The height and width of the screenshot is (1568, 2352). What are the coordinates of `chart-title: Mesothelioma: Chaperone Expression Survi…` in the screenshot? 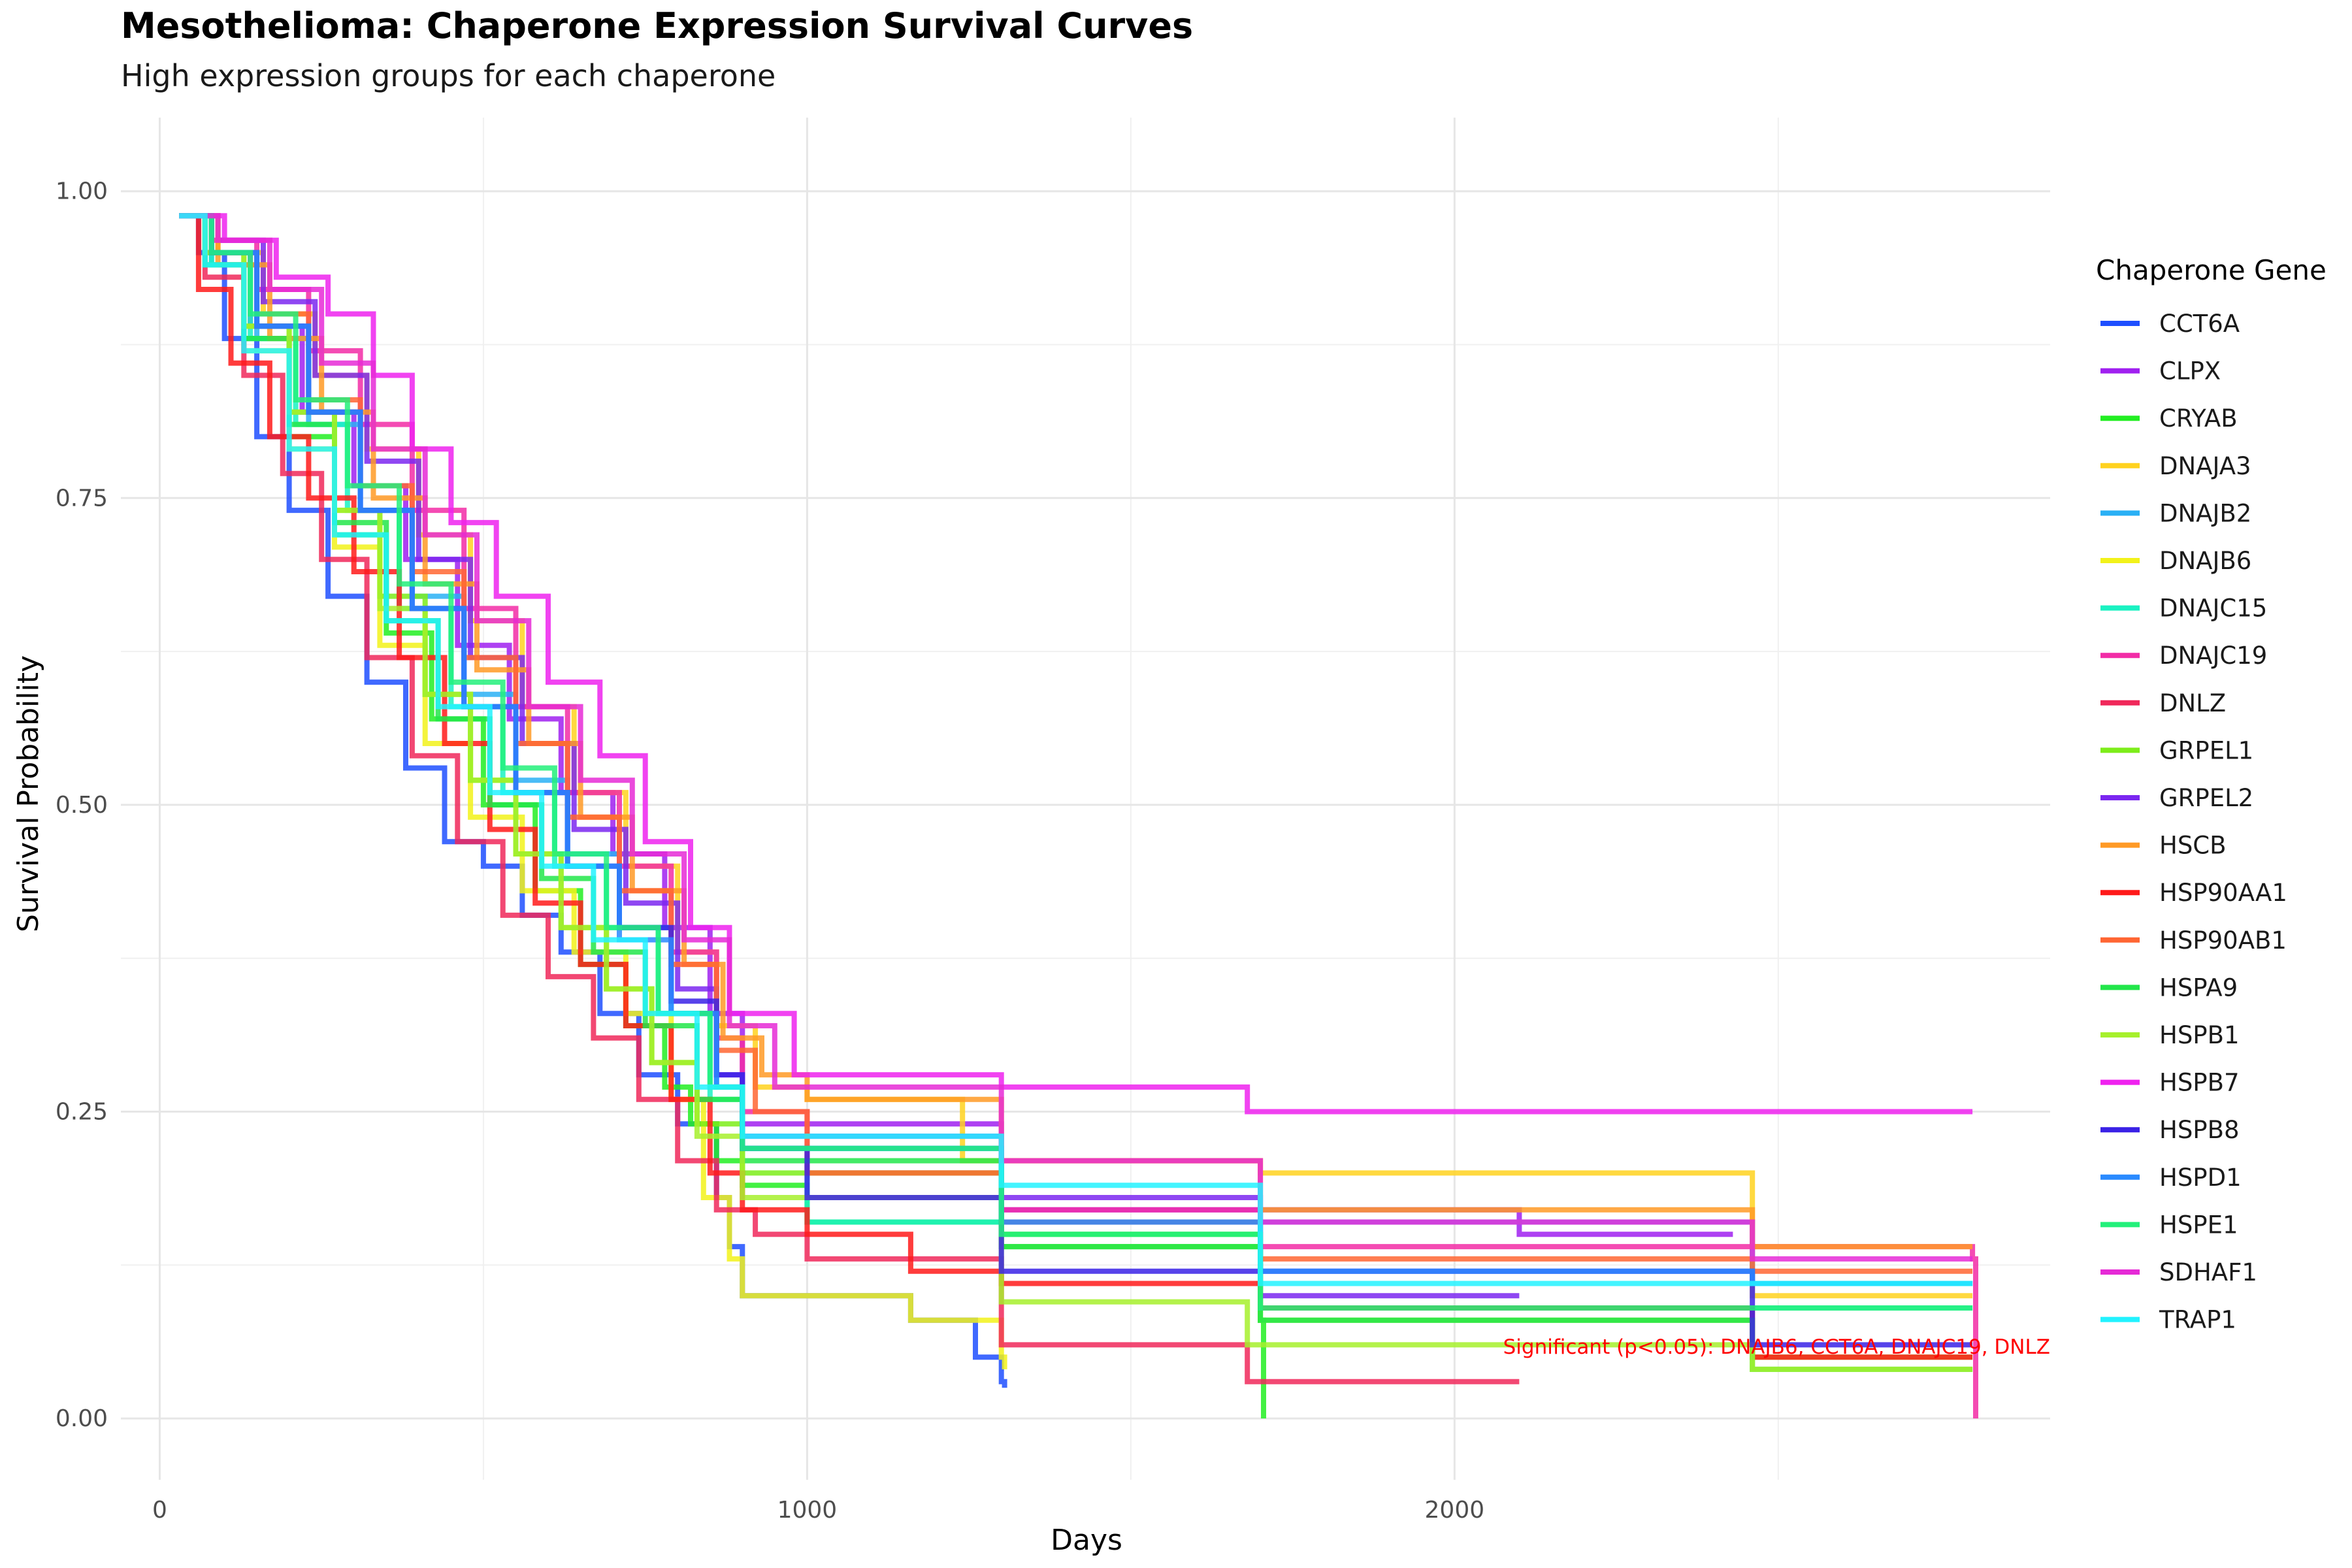 It's located at (657, 25).